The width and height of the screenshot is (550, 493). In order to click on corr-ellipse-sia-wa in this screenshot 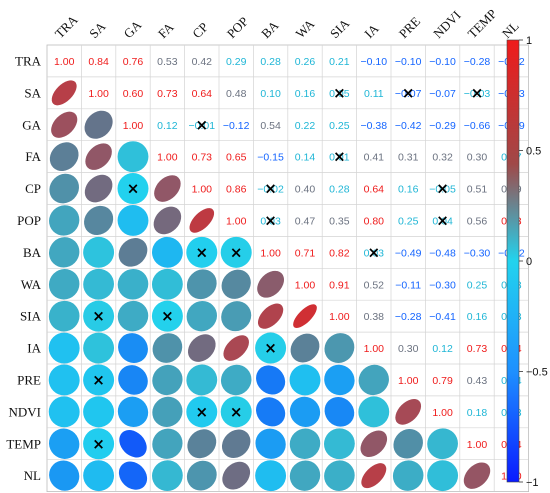, I will do `click(305, 316)`.